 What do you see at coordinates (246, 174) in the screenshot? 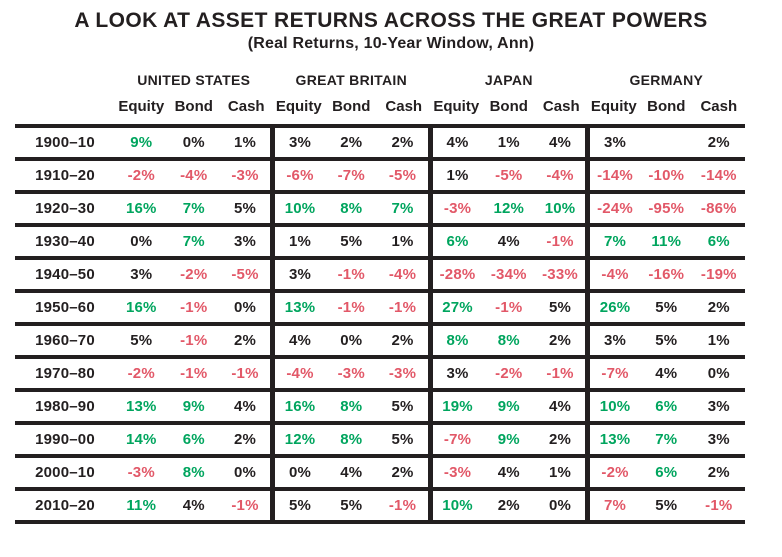
I see `return-cell-united-states-cash: -3%` at bounding box center [246, 174].